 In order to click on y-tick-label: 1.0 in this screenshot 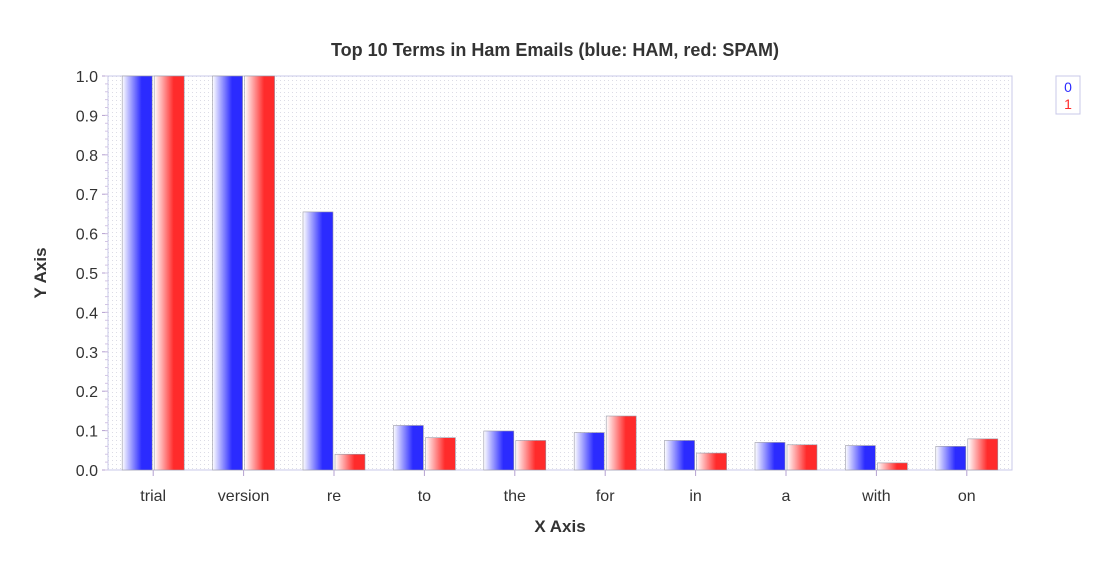, I will do `click(87, 77)`.